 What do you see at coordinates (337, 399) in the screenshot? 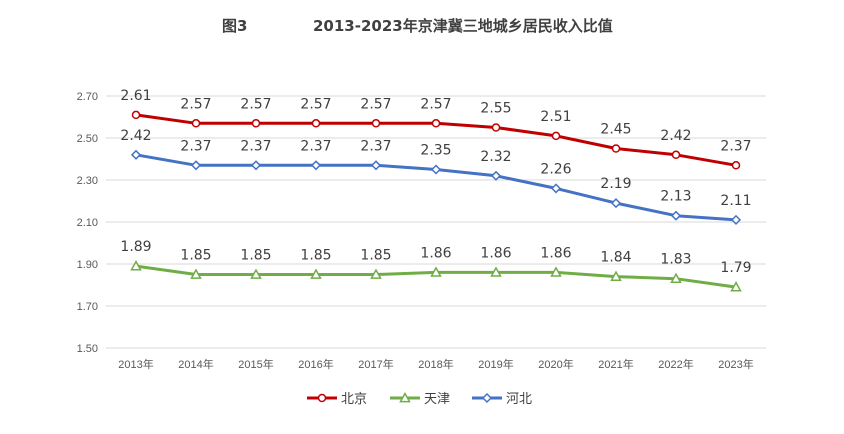
I see `legend-item-0: 北京` at bounding box center [337, 399].